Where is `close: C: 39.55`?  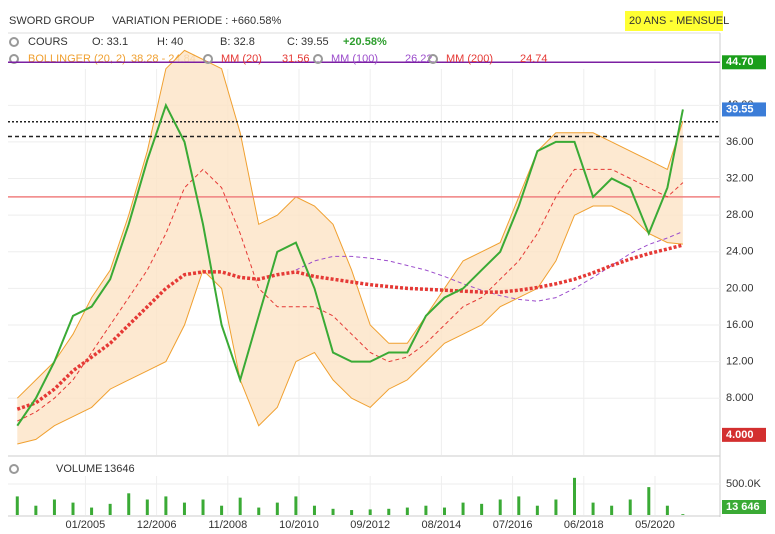 close: C: 39.55 is located at coordinates (308, 42).